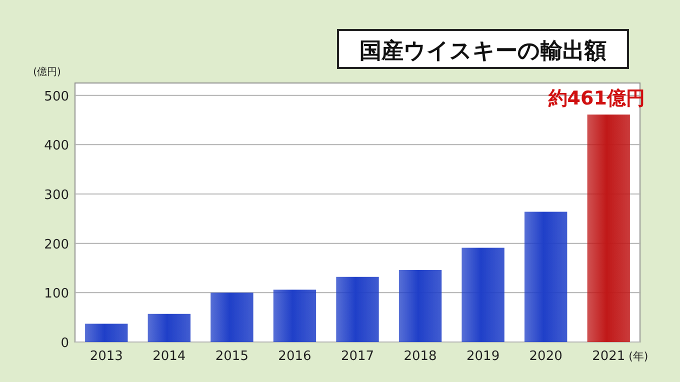 This screenshot has width=680, height=382. Describe the element at coordinates (483, 51) in the screenshot. I see `chart-title: 国産ウイスキーの輸出額` at that location.